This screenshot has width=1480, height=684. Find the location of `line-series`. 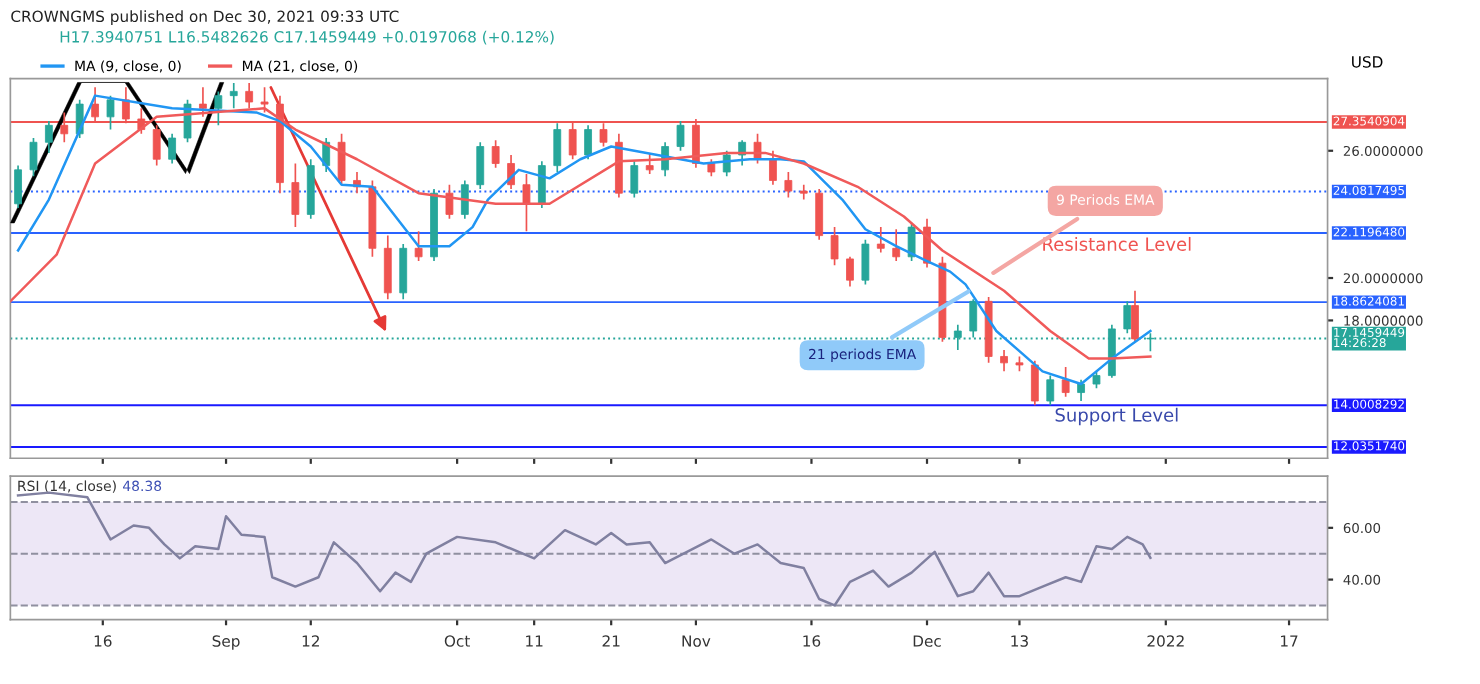

line-series is located at coordinates (584, 549).